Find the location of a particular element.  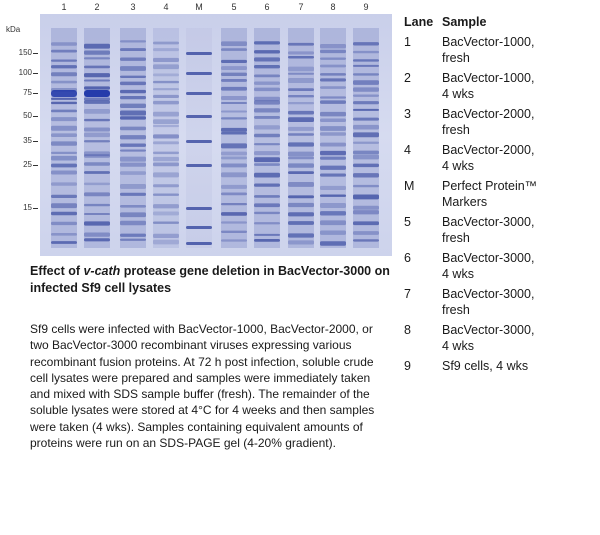

legend-header: Lane Sample is located at coordinates (500, 22).